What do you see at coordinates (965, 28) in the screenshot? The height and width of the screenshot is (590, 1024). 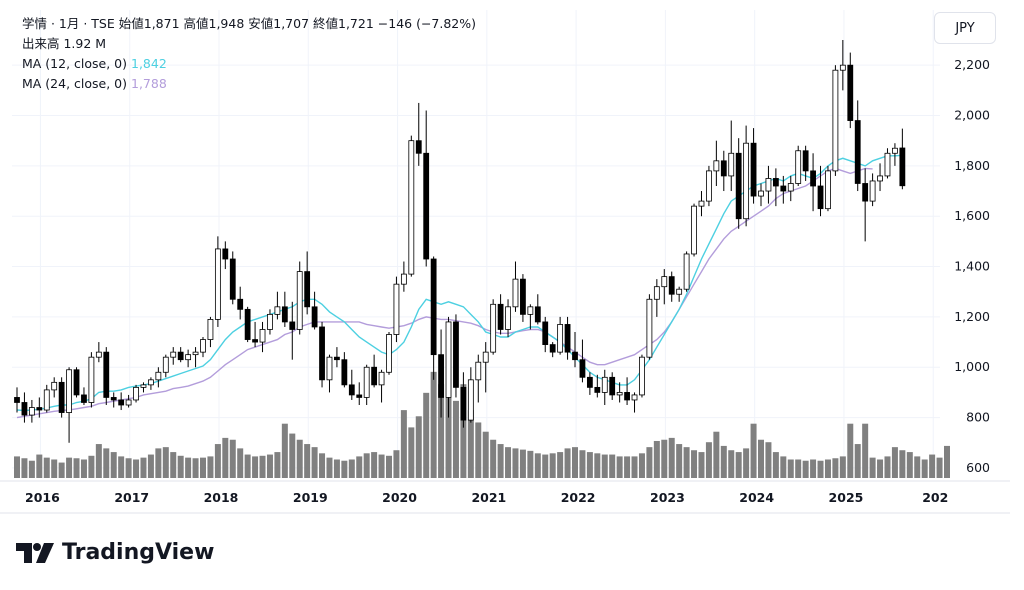 I see `currency-button: JPY` at bounding box center [965, 28].